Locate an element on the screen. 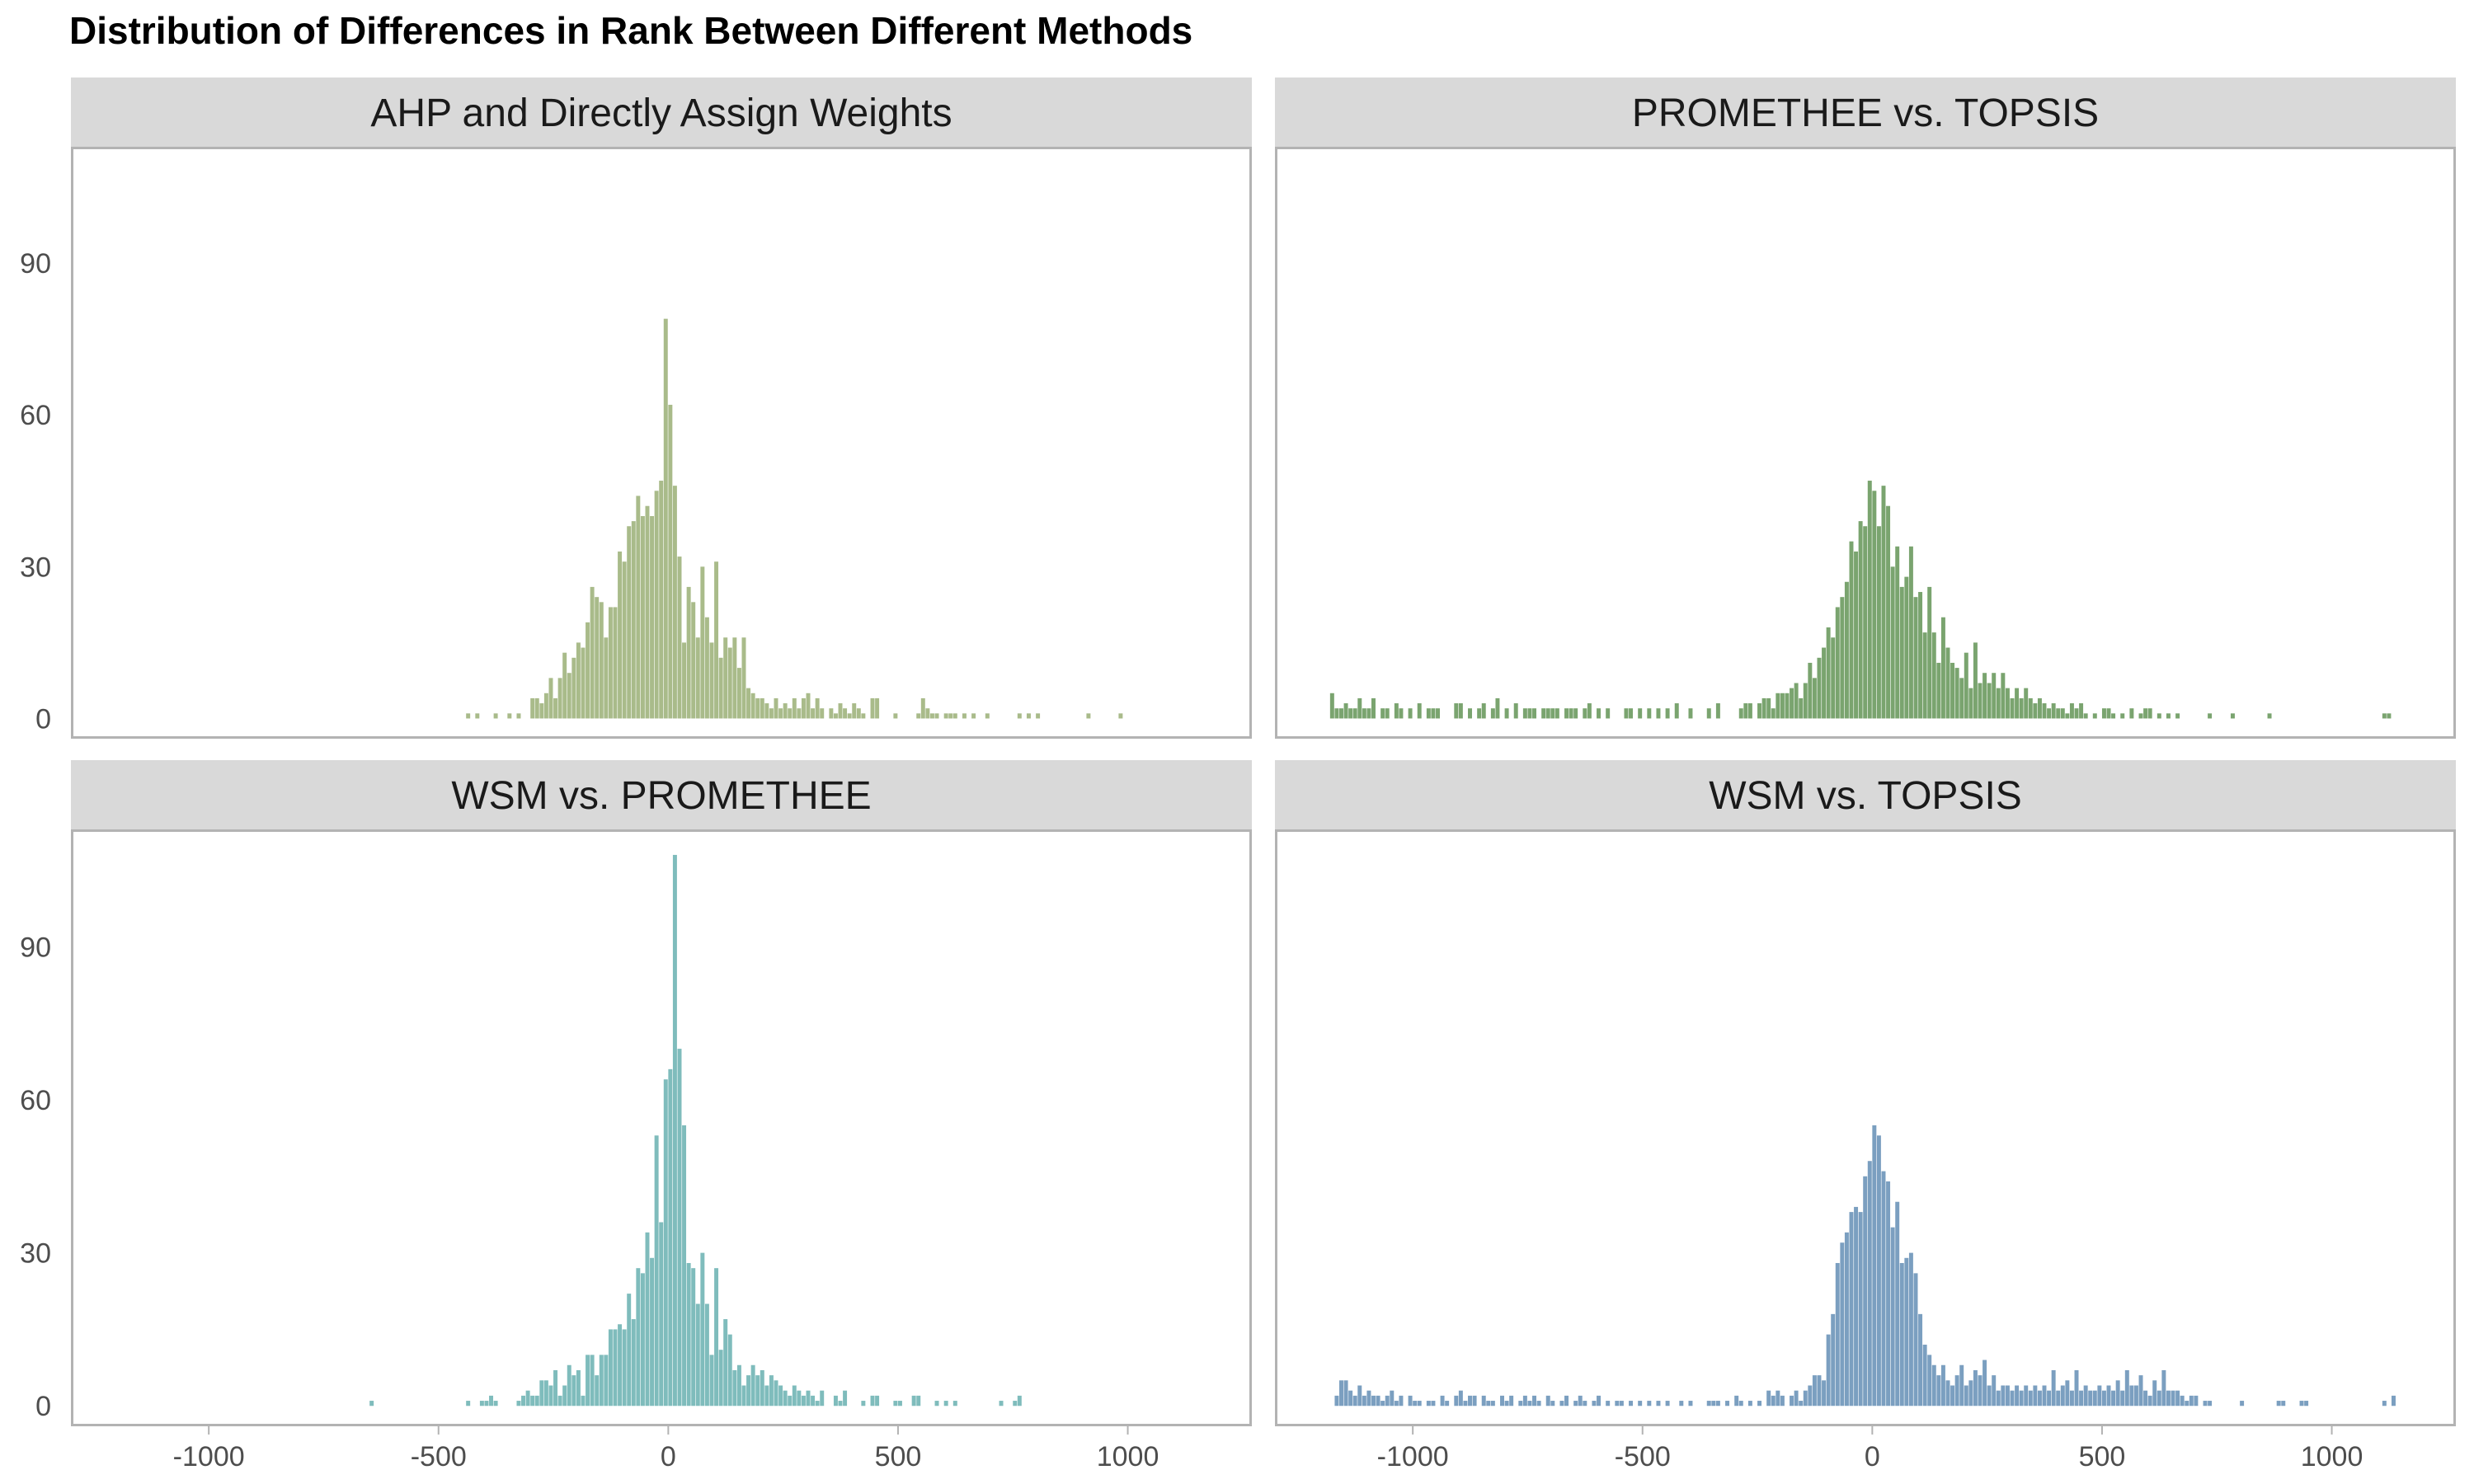  x-tick-label: -1000 is located at coordinates (1413, 1456).